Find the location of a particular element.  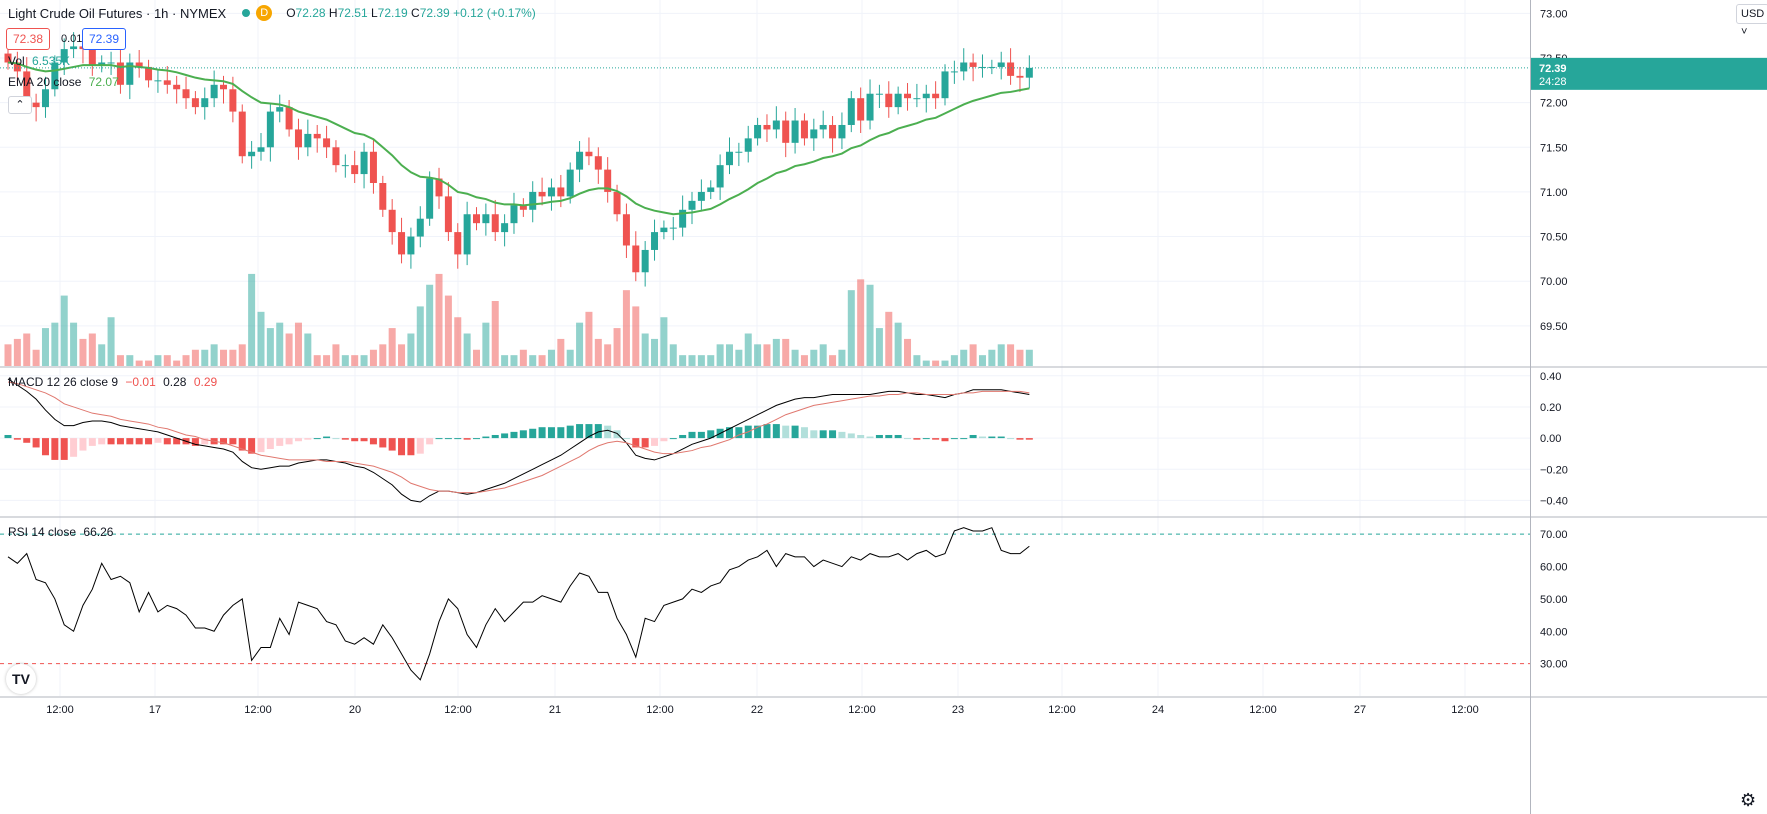

rsi-legend: RSI 14 close 66.26 is located at coordinates (60, 532).